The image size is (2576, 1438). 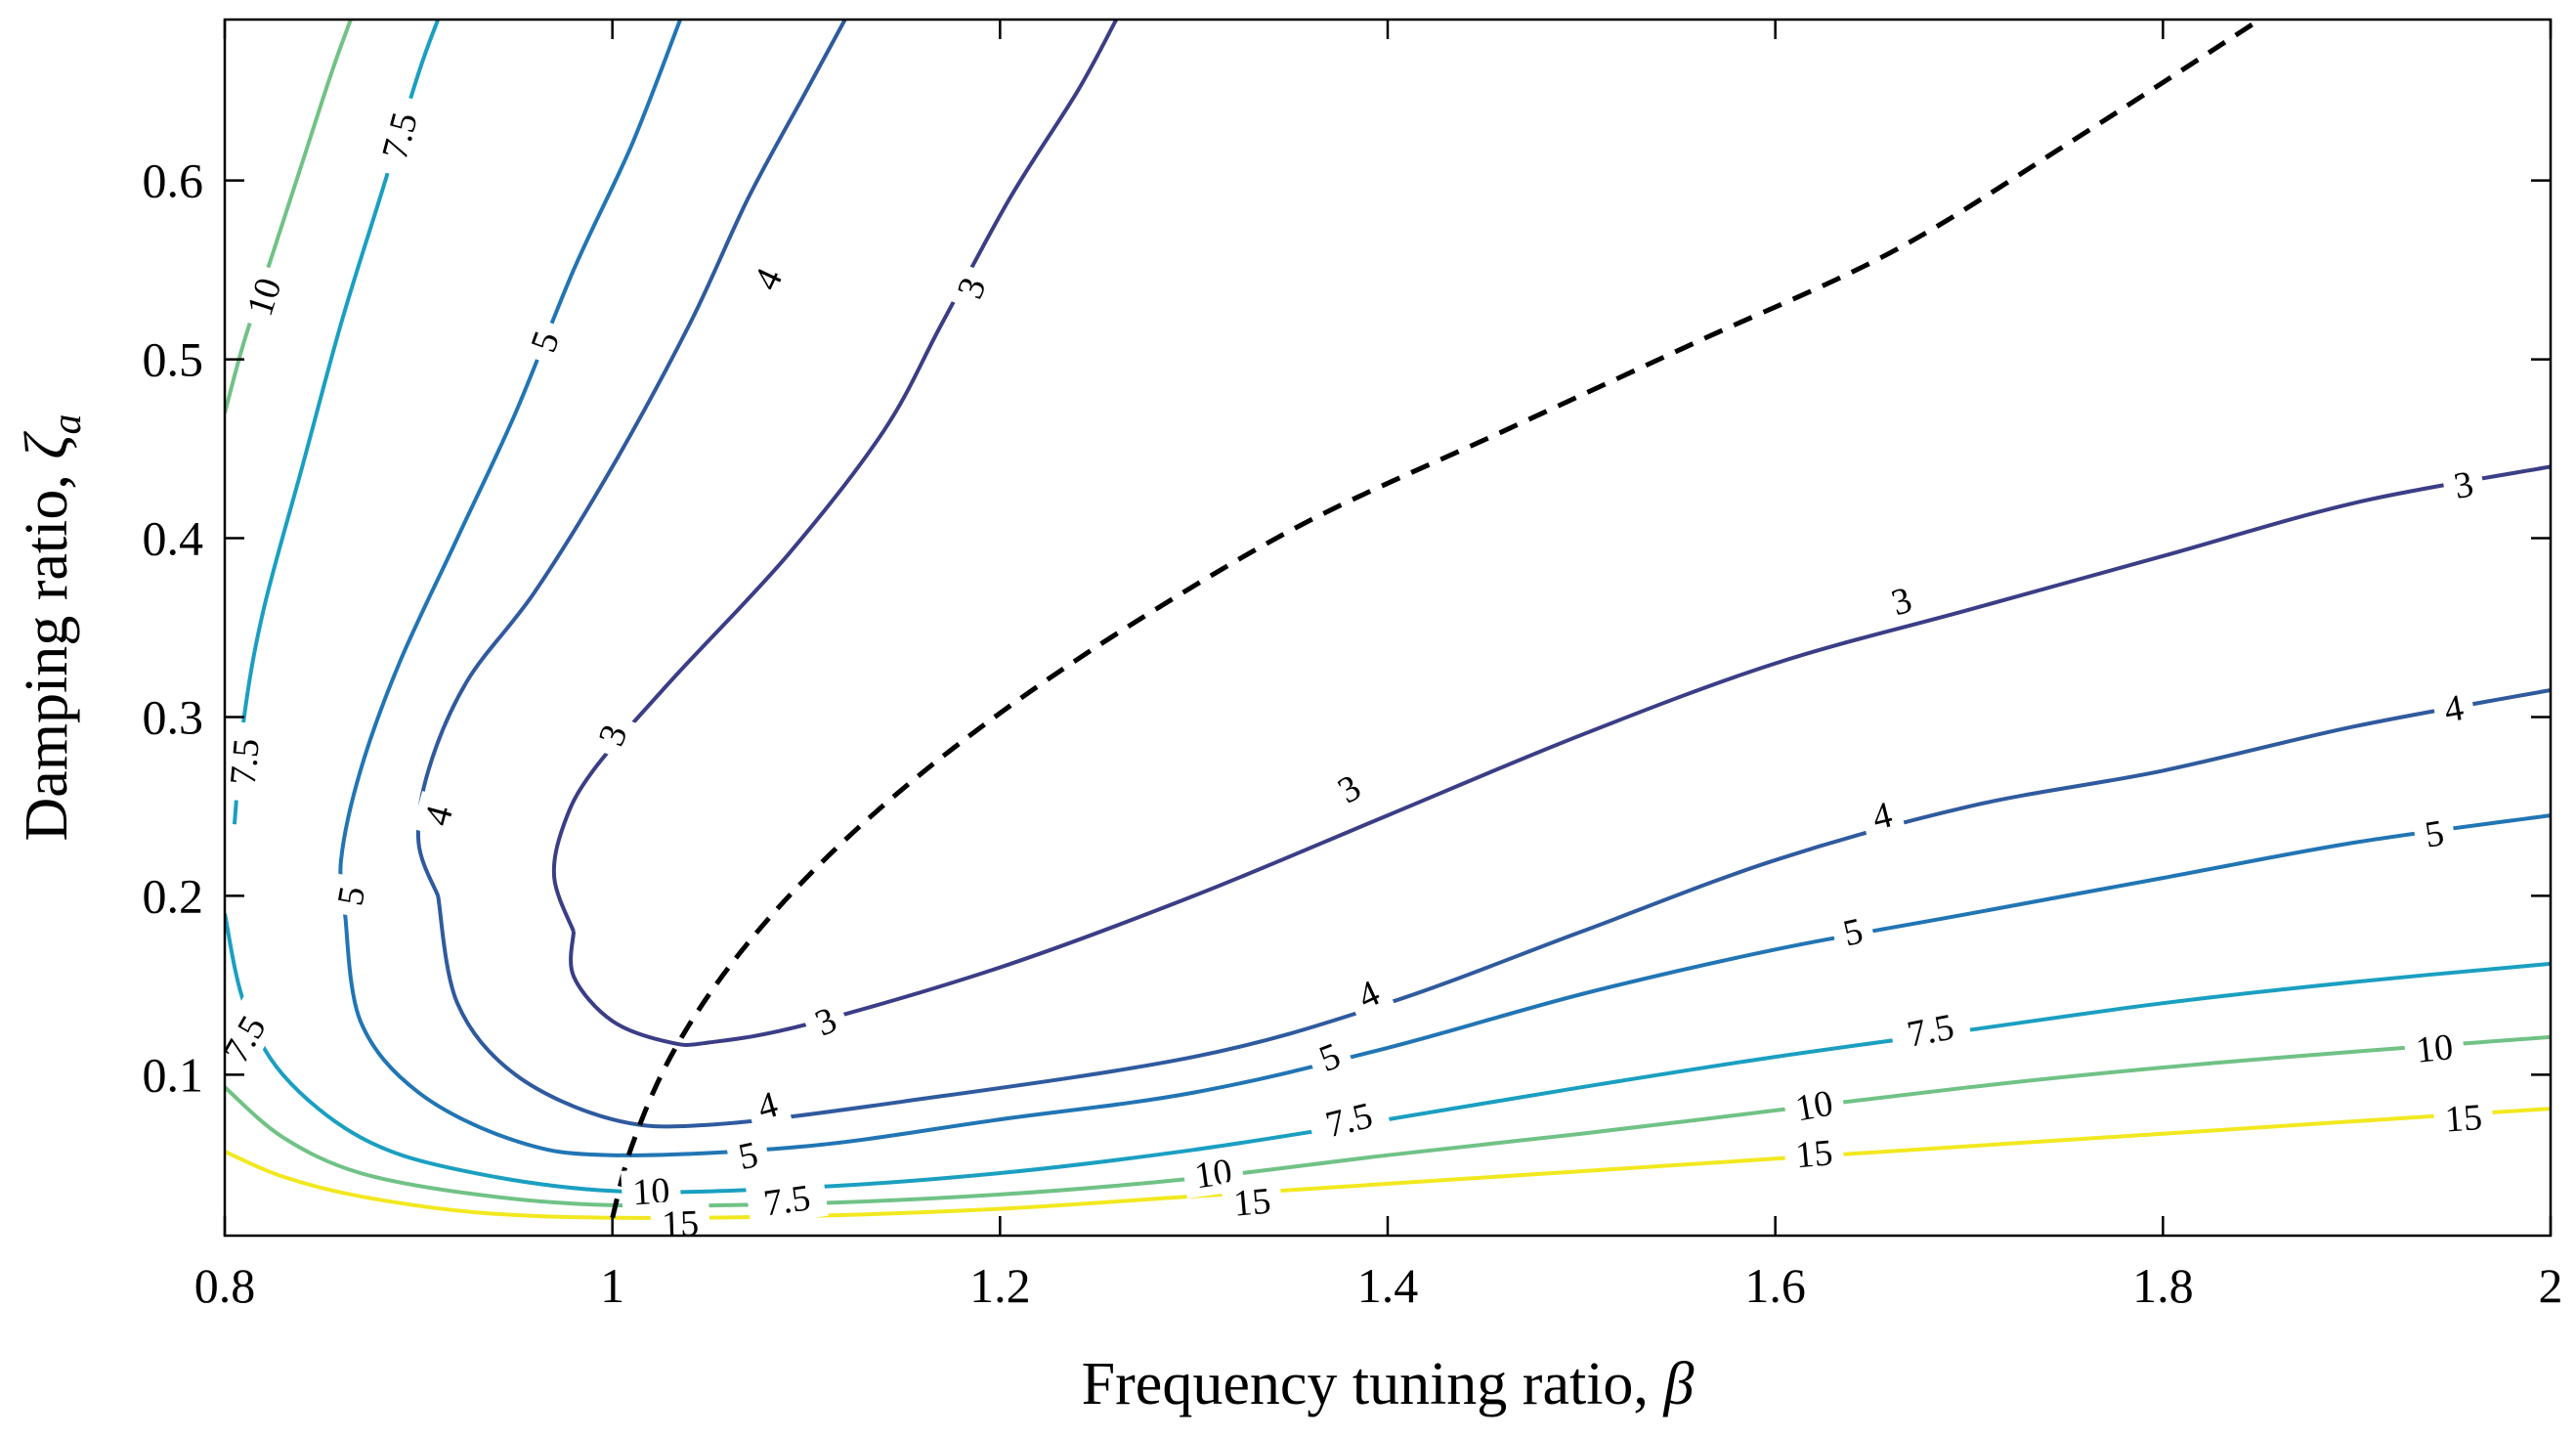 What do you see at coordinates (174, 538) in the screenshot?
I see `y-tick-label: 0.4` at bounding box center [174, 538].